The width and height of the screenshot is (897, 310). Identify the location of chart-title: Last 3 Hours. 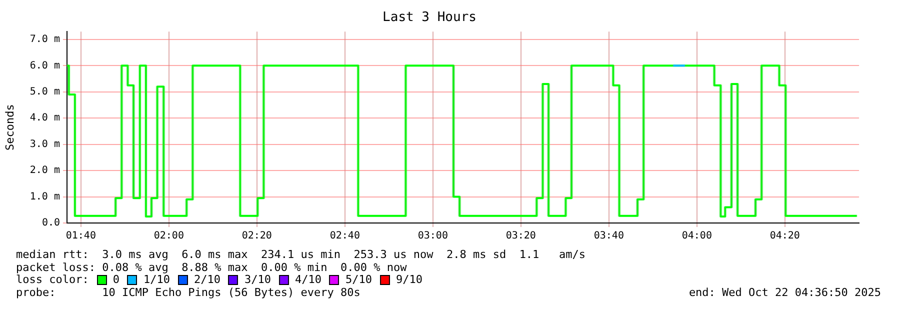
(429, 18).